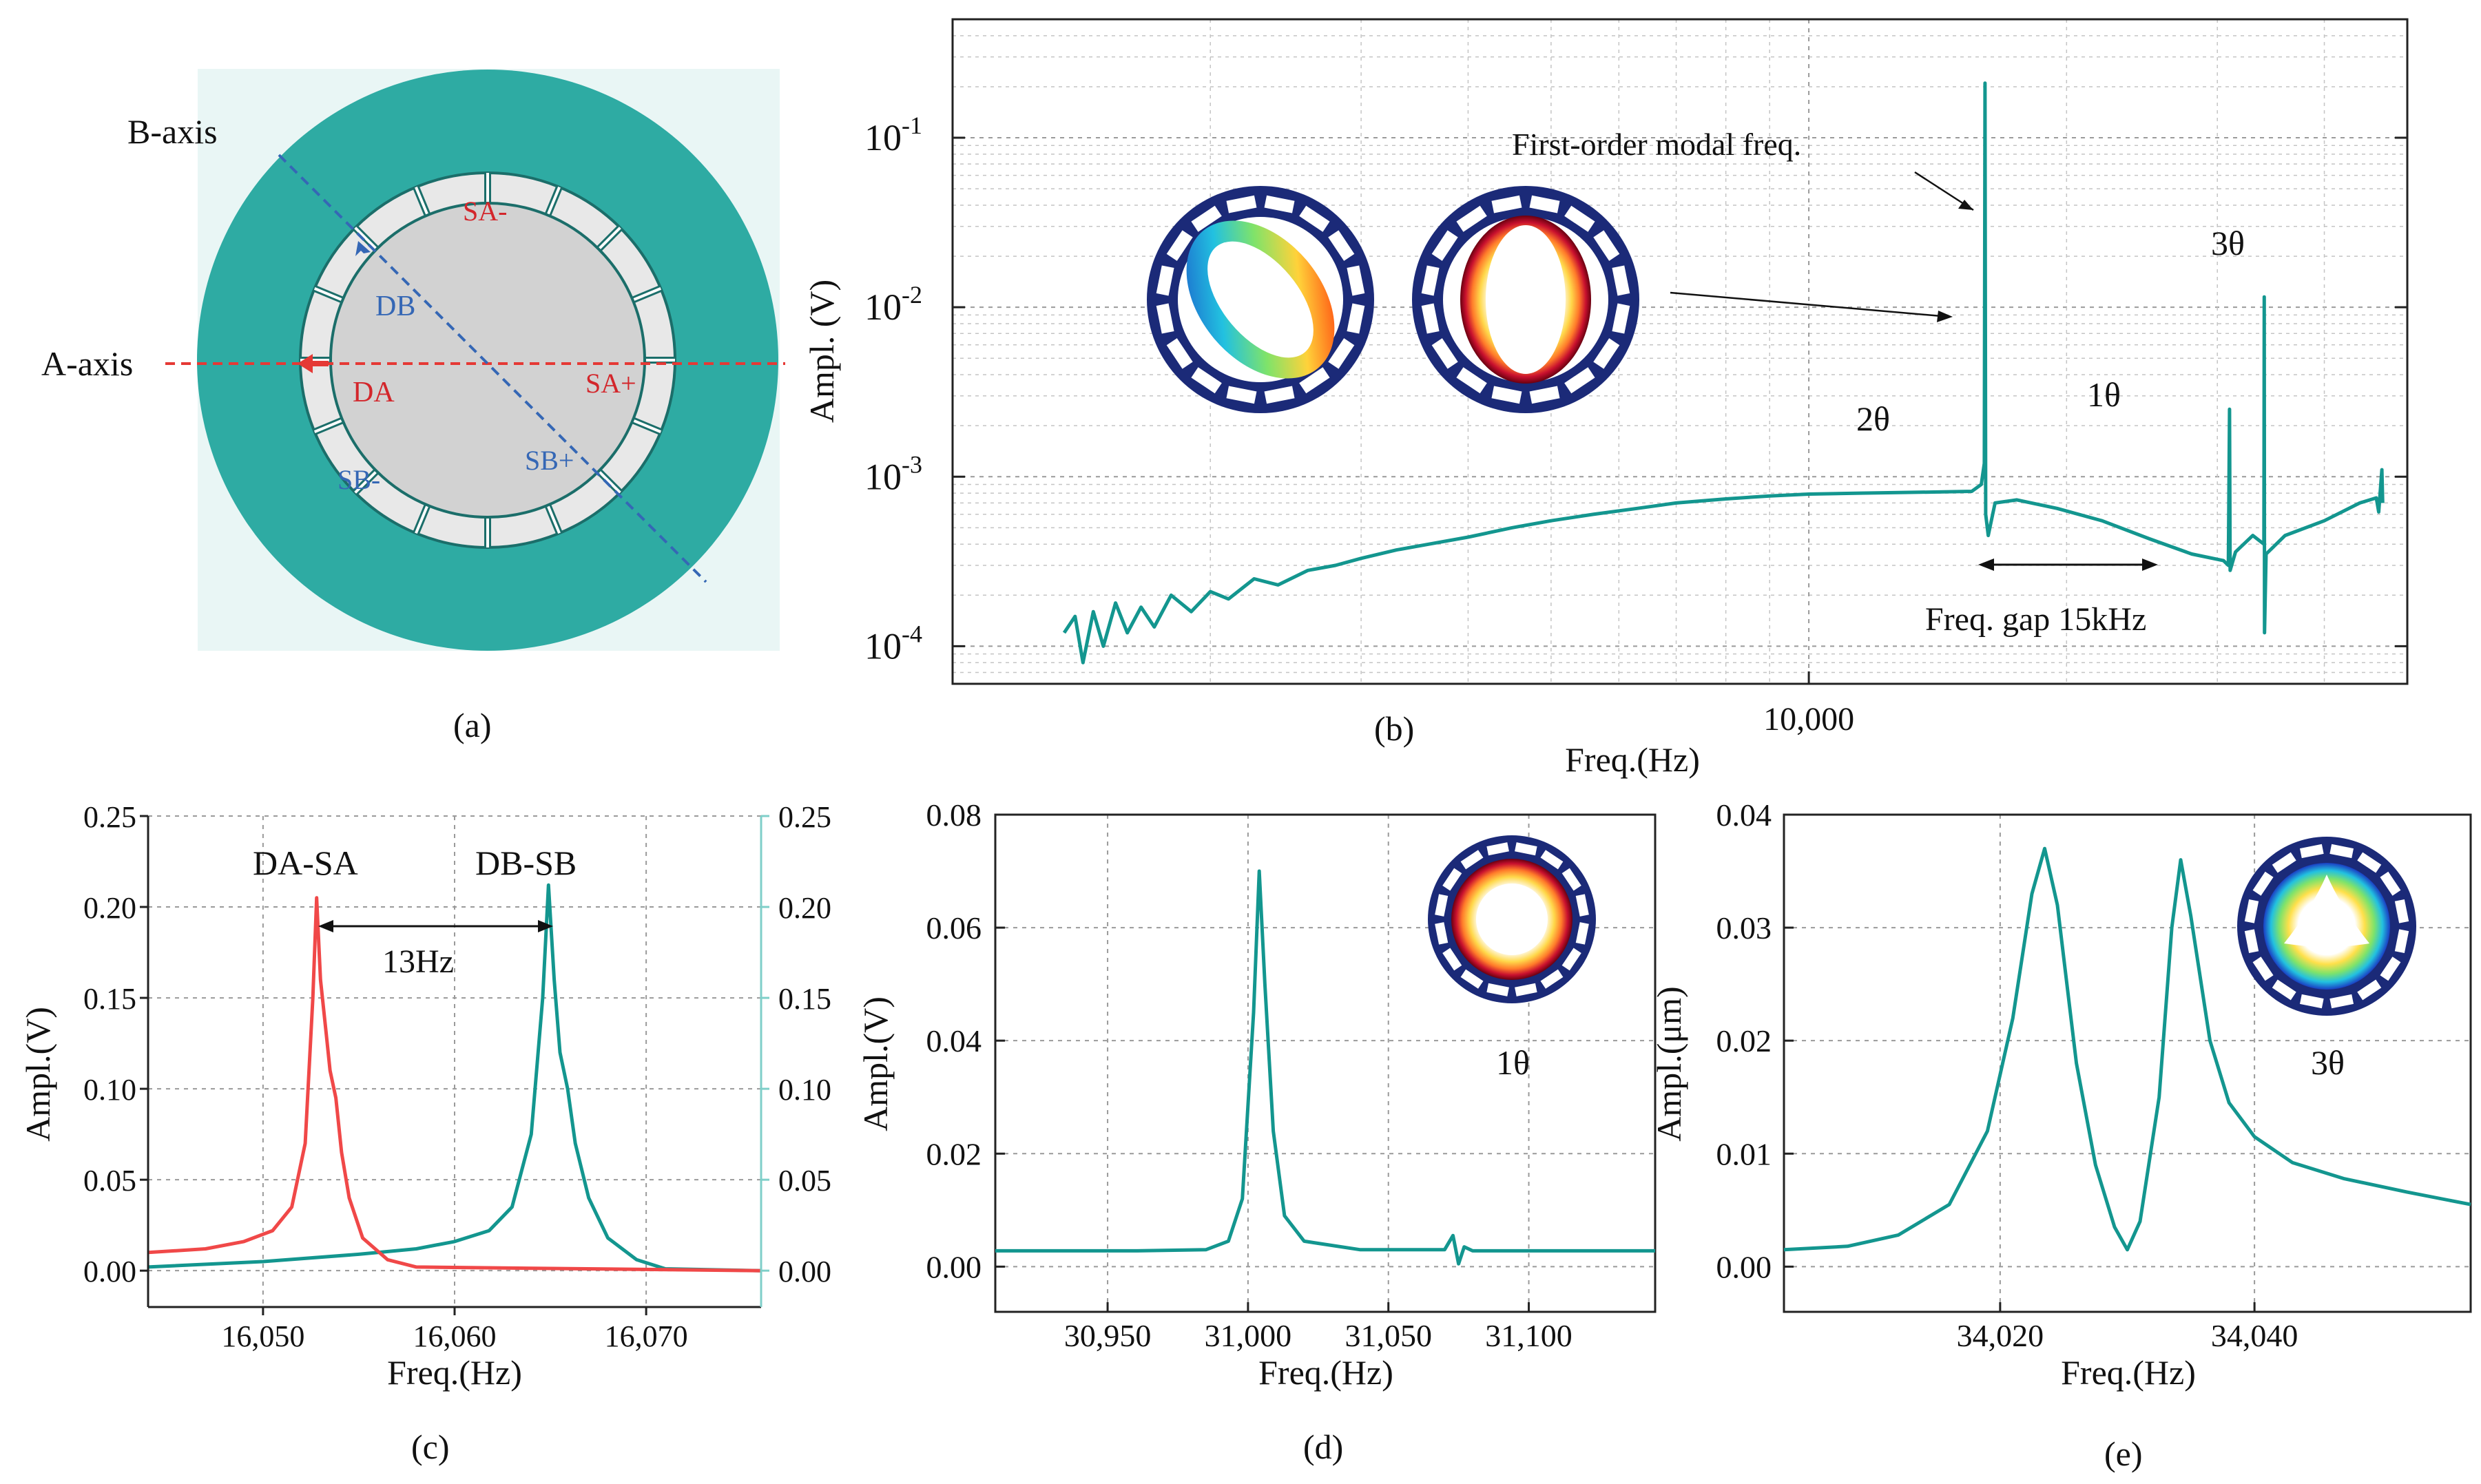 The width and height of the screenshot is (2481, 1484). I want to click on caption-a: (a), so click(472, 725).